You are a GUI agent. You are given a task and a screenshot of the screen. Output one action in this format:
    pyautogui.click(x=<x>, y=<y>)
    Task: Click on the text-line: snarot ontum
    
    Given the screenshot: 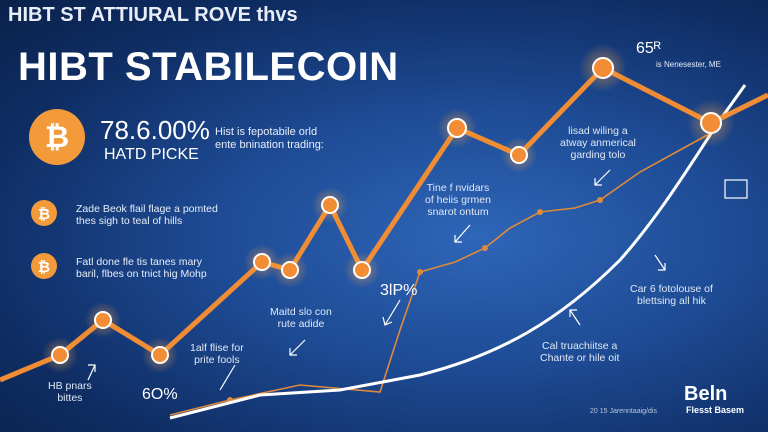 What is the action you would take?
    pyautogui.click(x=458, y=212)
    